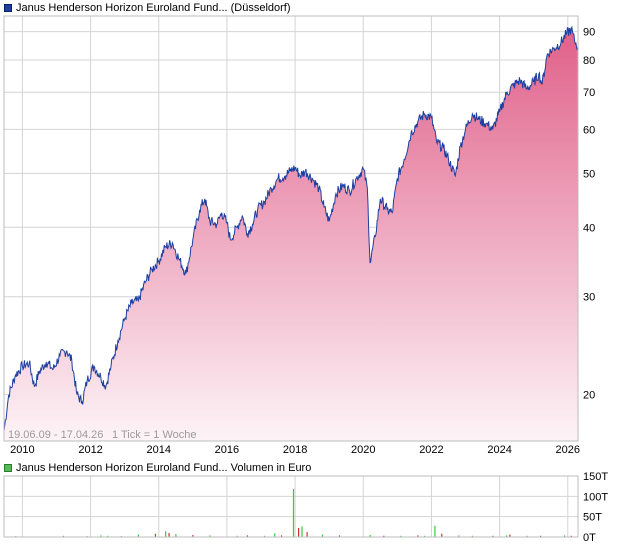 Image resolution: width=620 pixels, height=546 pixels. What do you see at coordinates (589, 33) in the screenshot?
I see `y-tick-label: 90` at bounding box center [589, 33].